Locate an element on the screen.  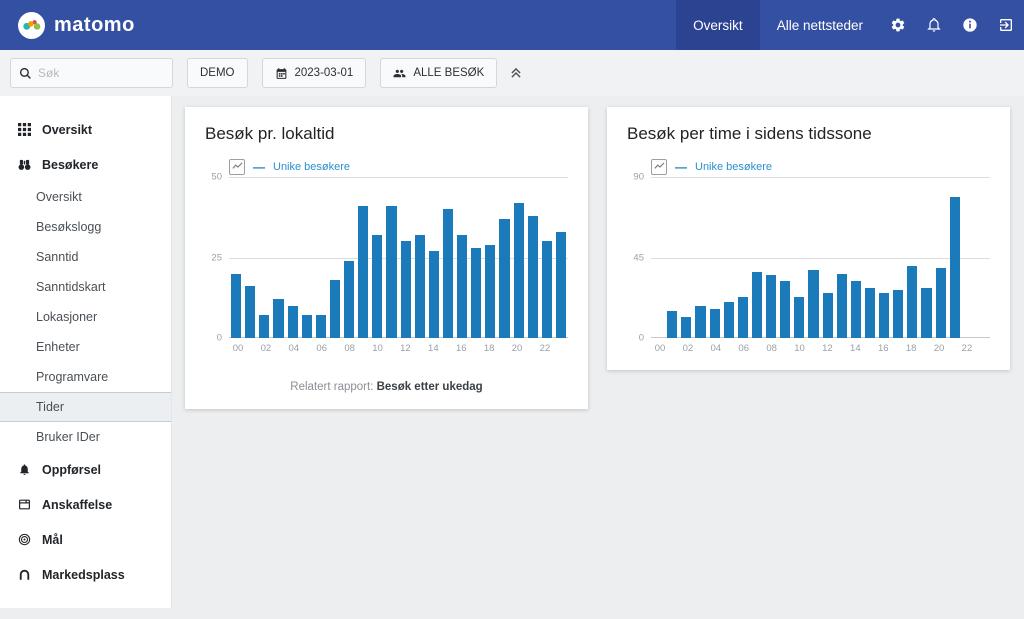
search-box is located at coordinates (91, 73).